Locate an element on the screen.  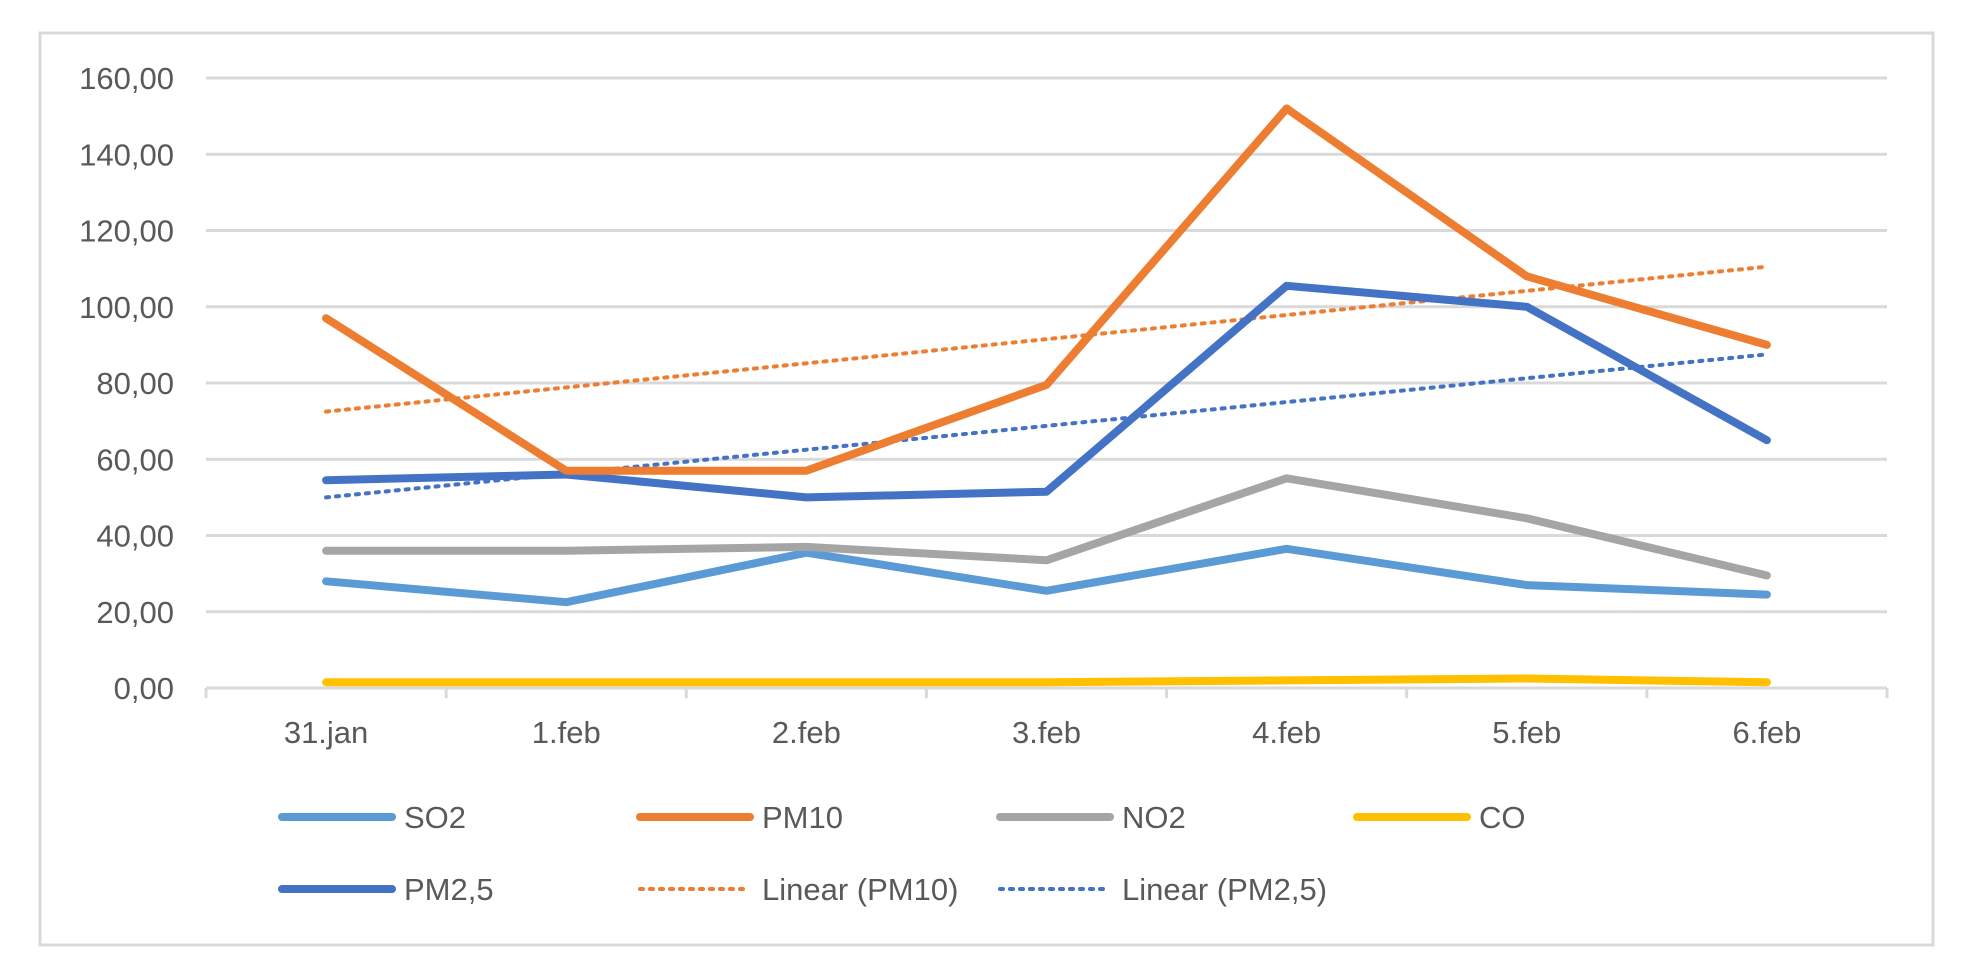
x-tick-label: 6.feb is located at coordinates (1766, 732).